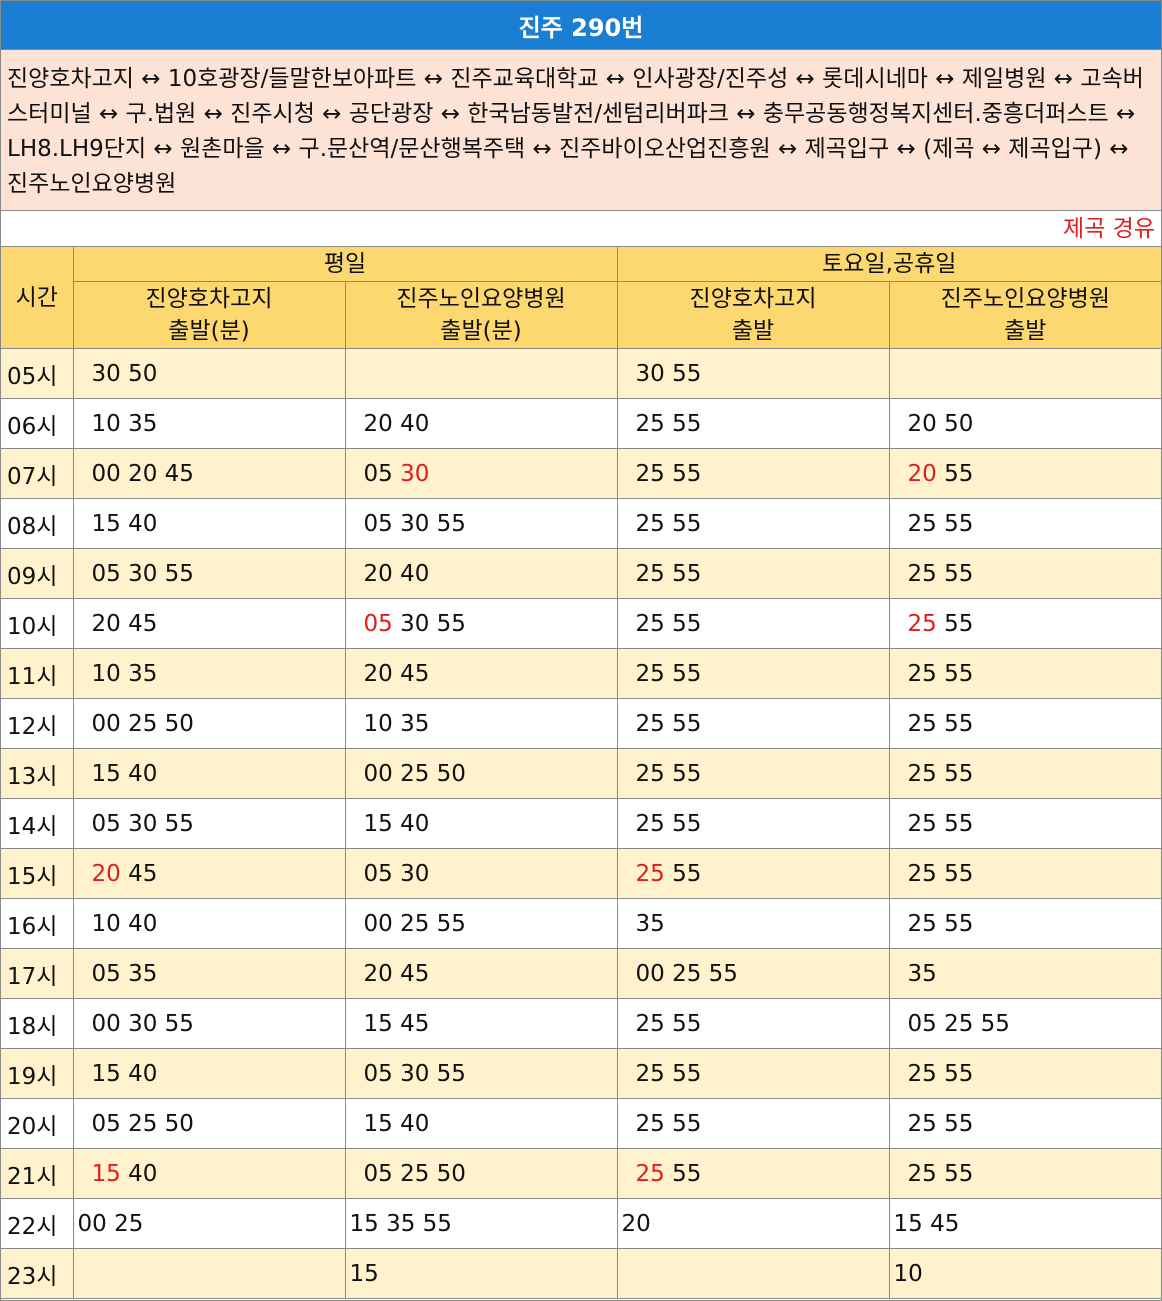 Image resolution: width=1162 pixels, height=1301 pixels. Describe the element at coordinates (37, 373) in the screenshot. I see `hour-cell: 05시` at that location.